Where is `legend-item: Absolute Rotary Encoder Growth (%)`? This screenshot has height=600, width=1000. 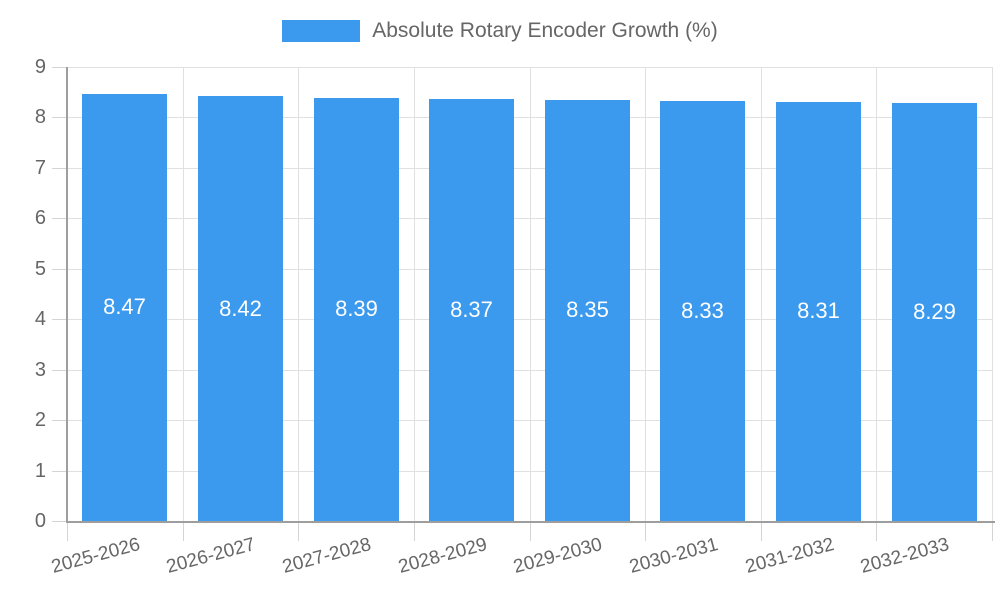
legend-item: Absolute Rotary Encoder Growth (%) is located at coordinates (500, 31).